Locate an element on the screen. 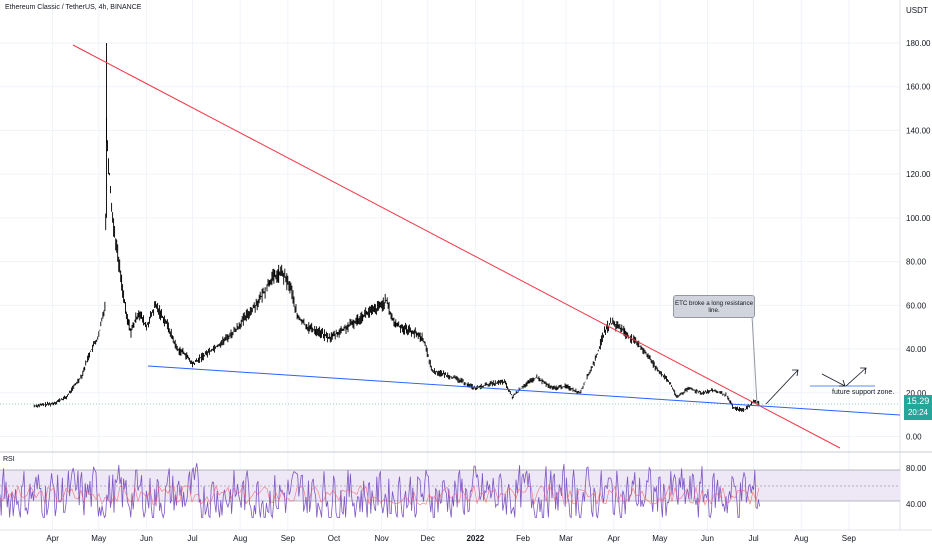 This screenshot has width=932, height=550. price-tick-label: 180.00 is located at coordinates (918, 43).